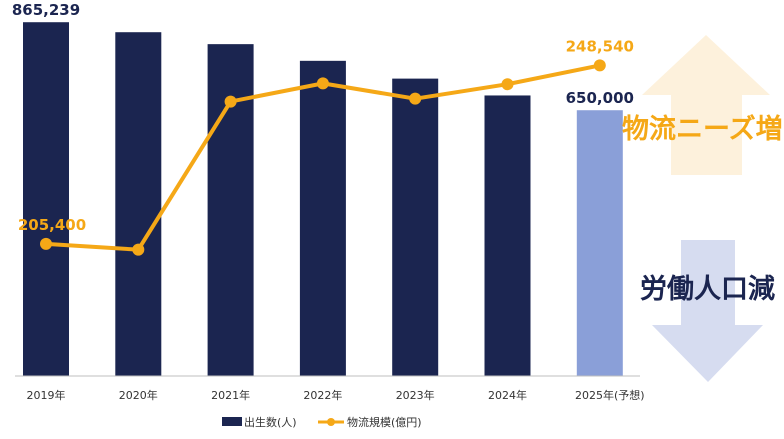 Image resolution: width=784 pixels, height=439 pixels. What do you see at coordinates (46, 10) in the screenshot?
I see `bar-value-label-0: 865,239` at bounding box center [46, 10].